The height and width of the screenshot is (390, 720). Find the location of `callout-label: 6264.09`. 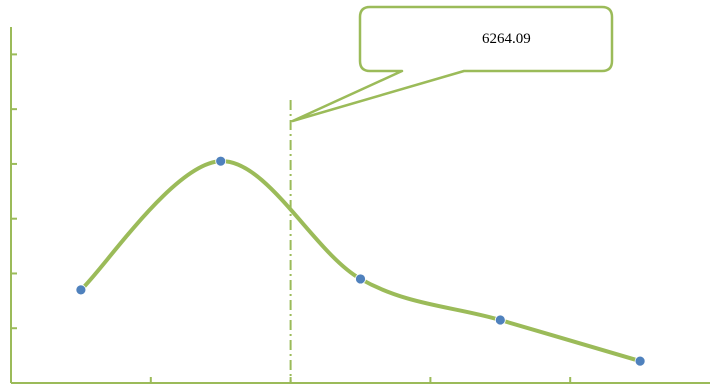

callout-label: 6264.09 is located at coordinates (506, 39).